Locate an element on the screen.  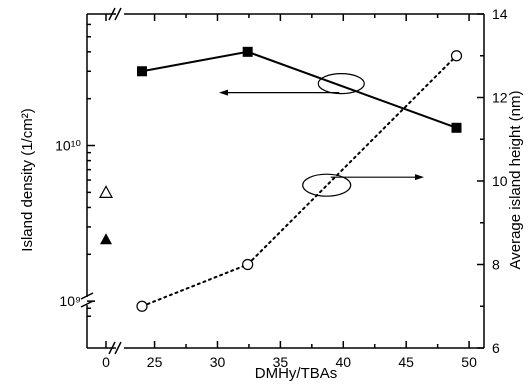
y-left-tick-label: 10¹⁰ is located at coordinates (68, 146).